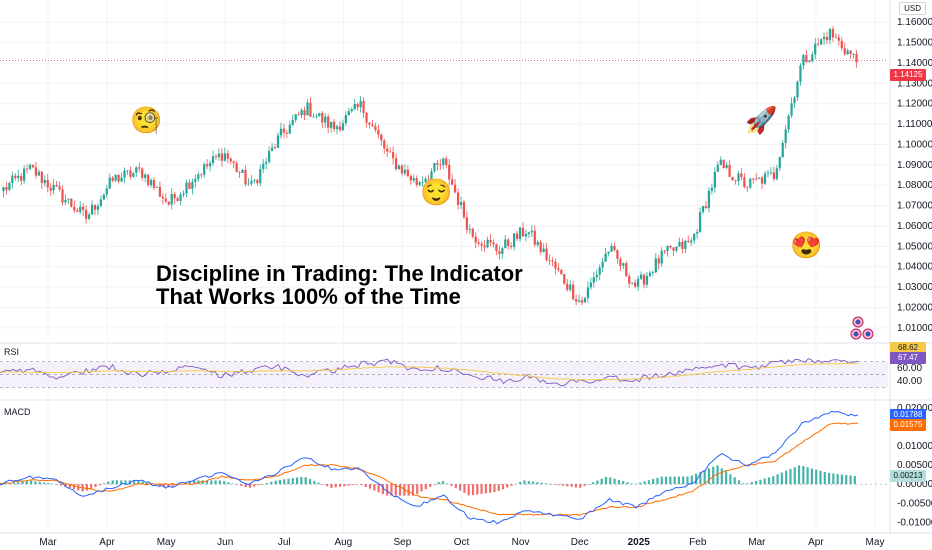  I want to click on time-axis-label: 2025, so click(639, 542).